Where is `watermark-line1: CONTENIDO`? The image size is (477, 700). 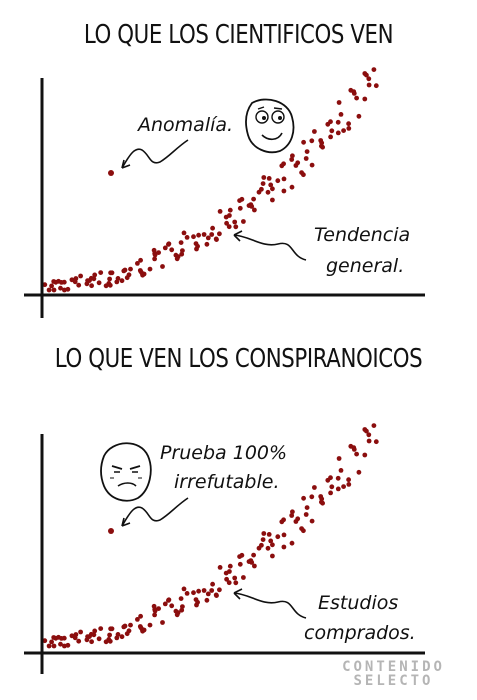
watermark-line1: CONTENIDO is located at coordinates (393, 667).